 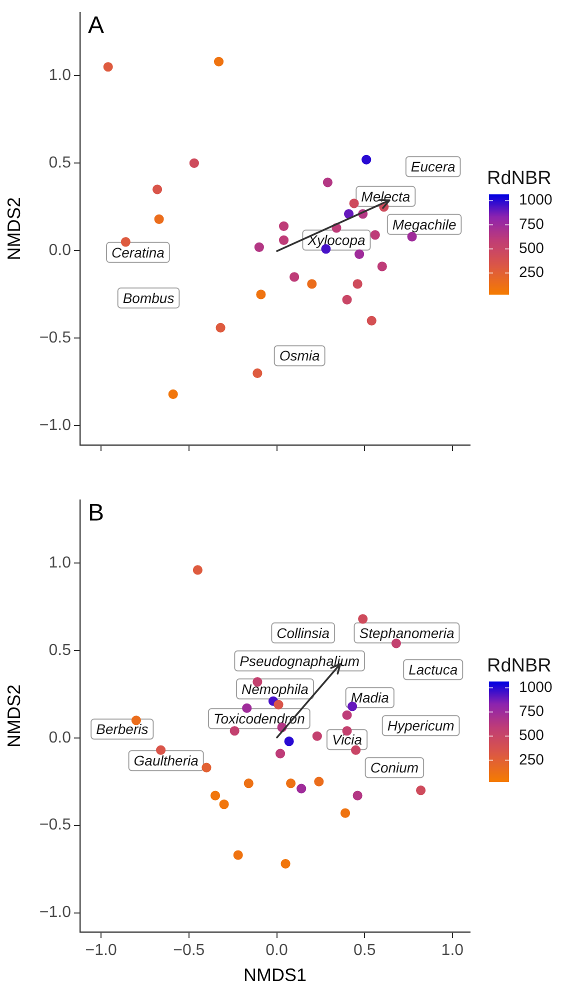 What do you see at coordinates (424, 224) in the screenshot?
I see `annotation: Megachile` at bounding box center [424, 224].